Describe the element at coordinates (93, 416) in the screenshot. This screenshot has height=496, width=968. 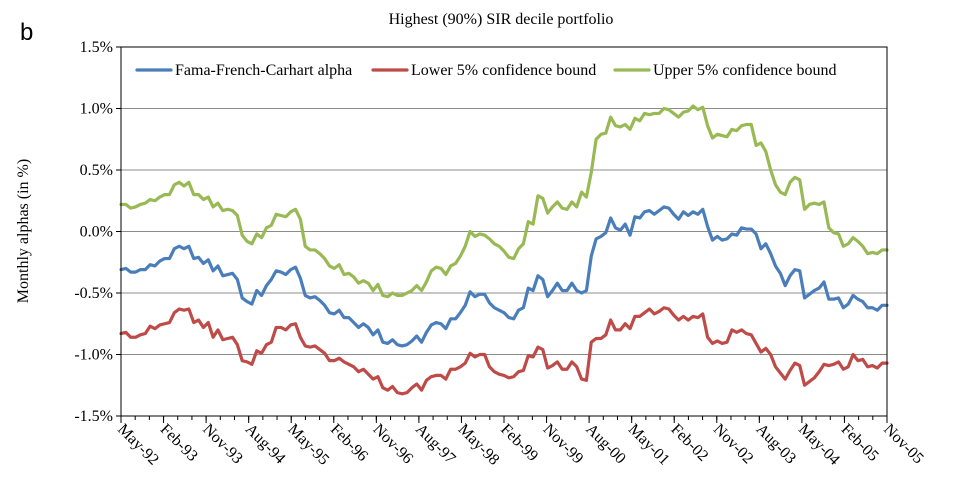
I see `y-tick-label: -1.5%` at that location.